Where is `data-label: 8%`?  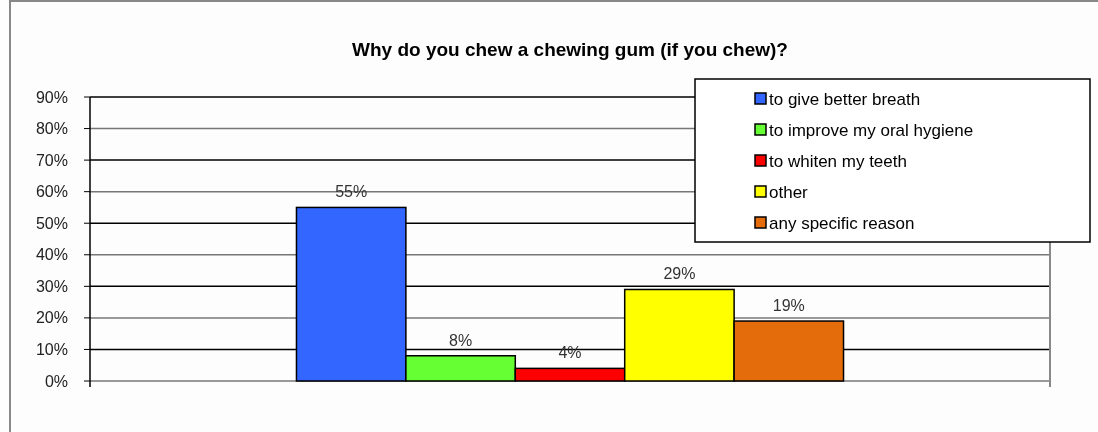 data-label: 8% is located at coordinates (461, 340).